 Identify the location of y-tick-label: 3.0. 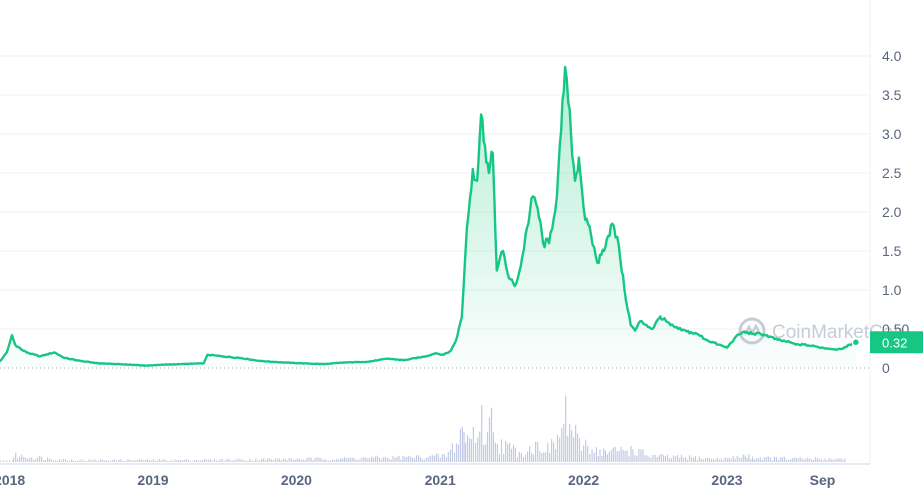
(892, 134).